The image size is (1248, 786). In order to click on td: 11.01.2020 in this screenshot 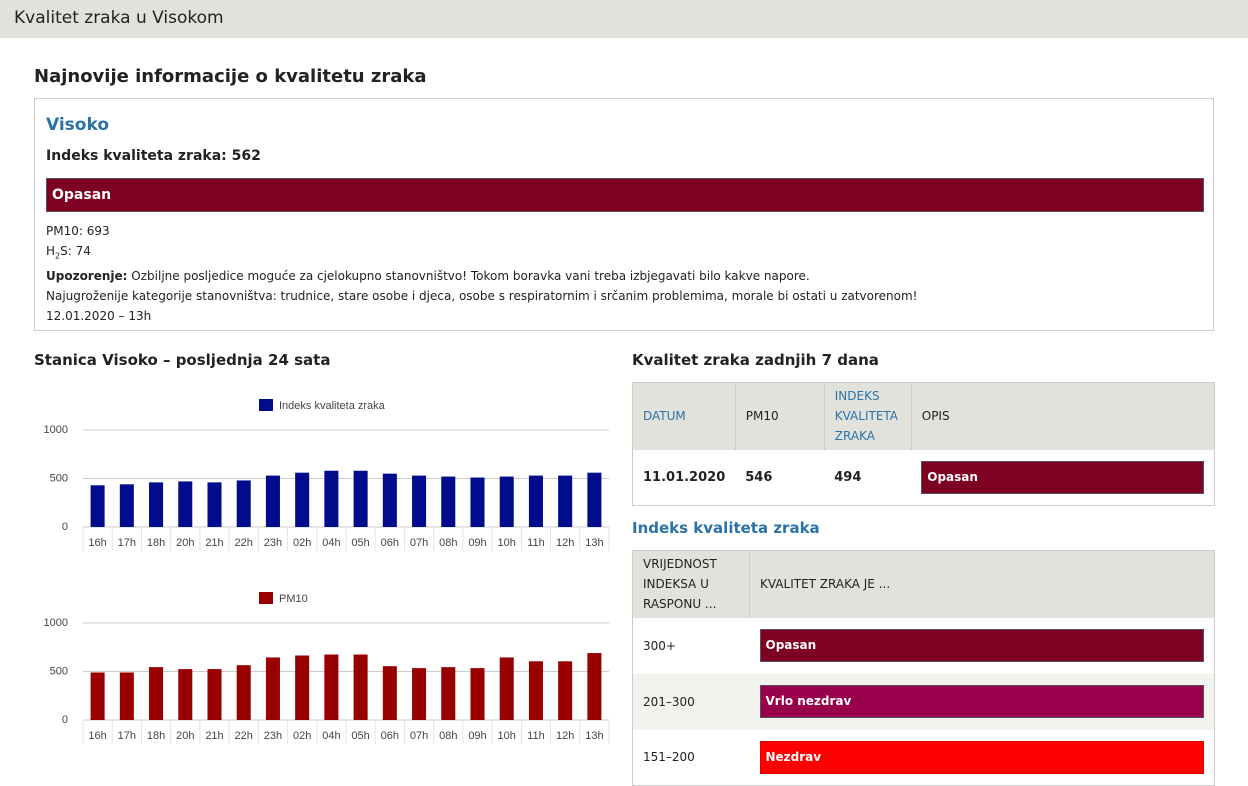, I will do `click(684, 477)`.